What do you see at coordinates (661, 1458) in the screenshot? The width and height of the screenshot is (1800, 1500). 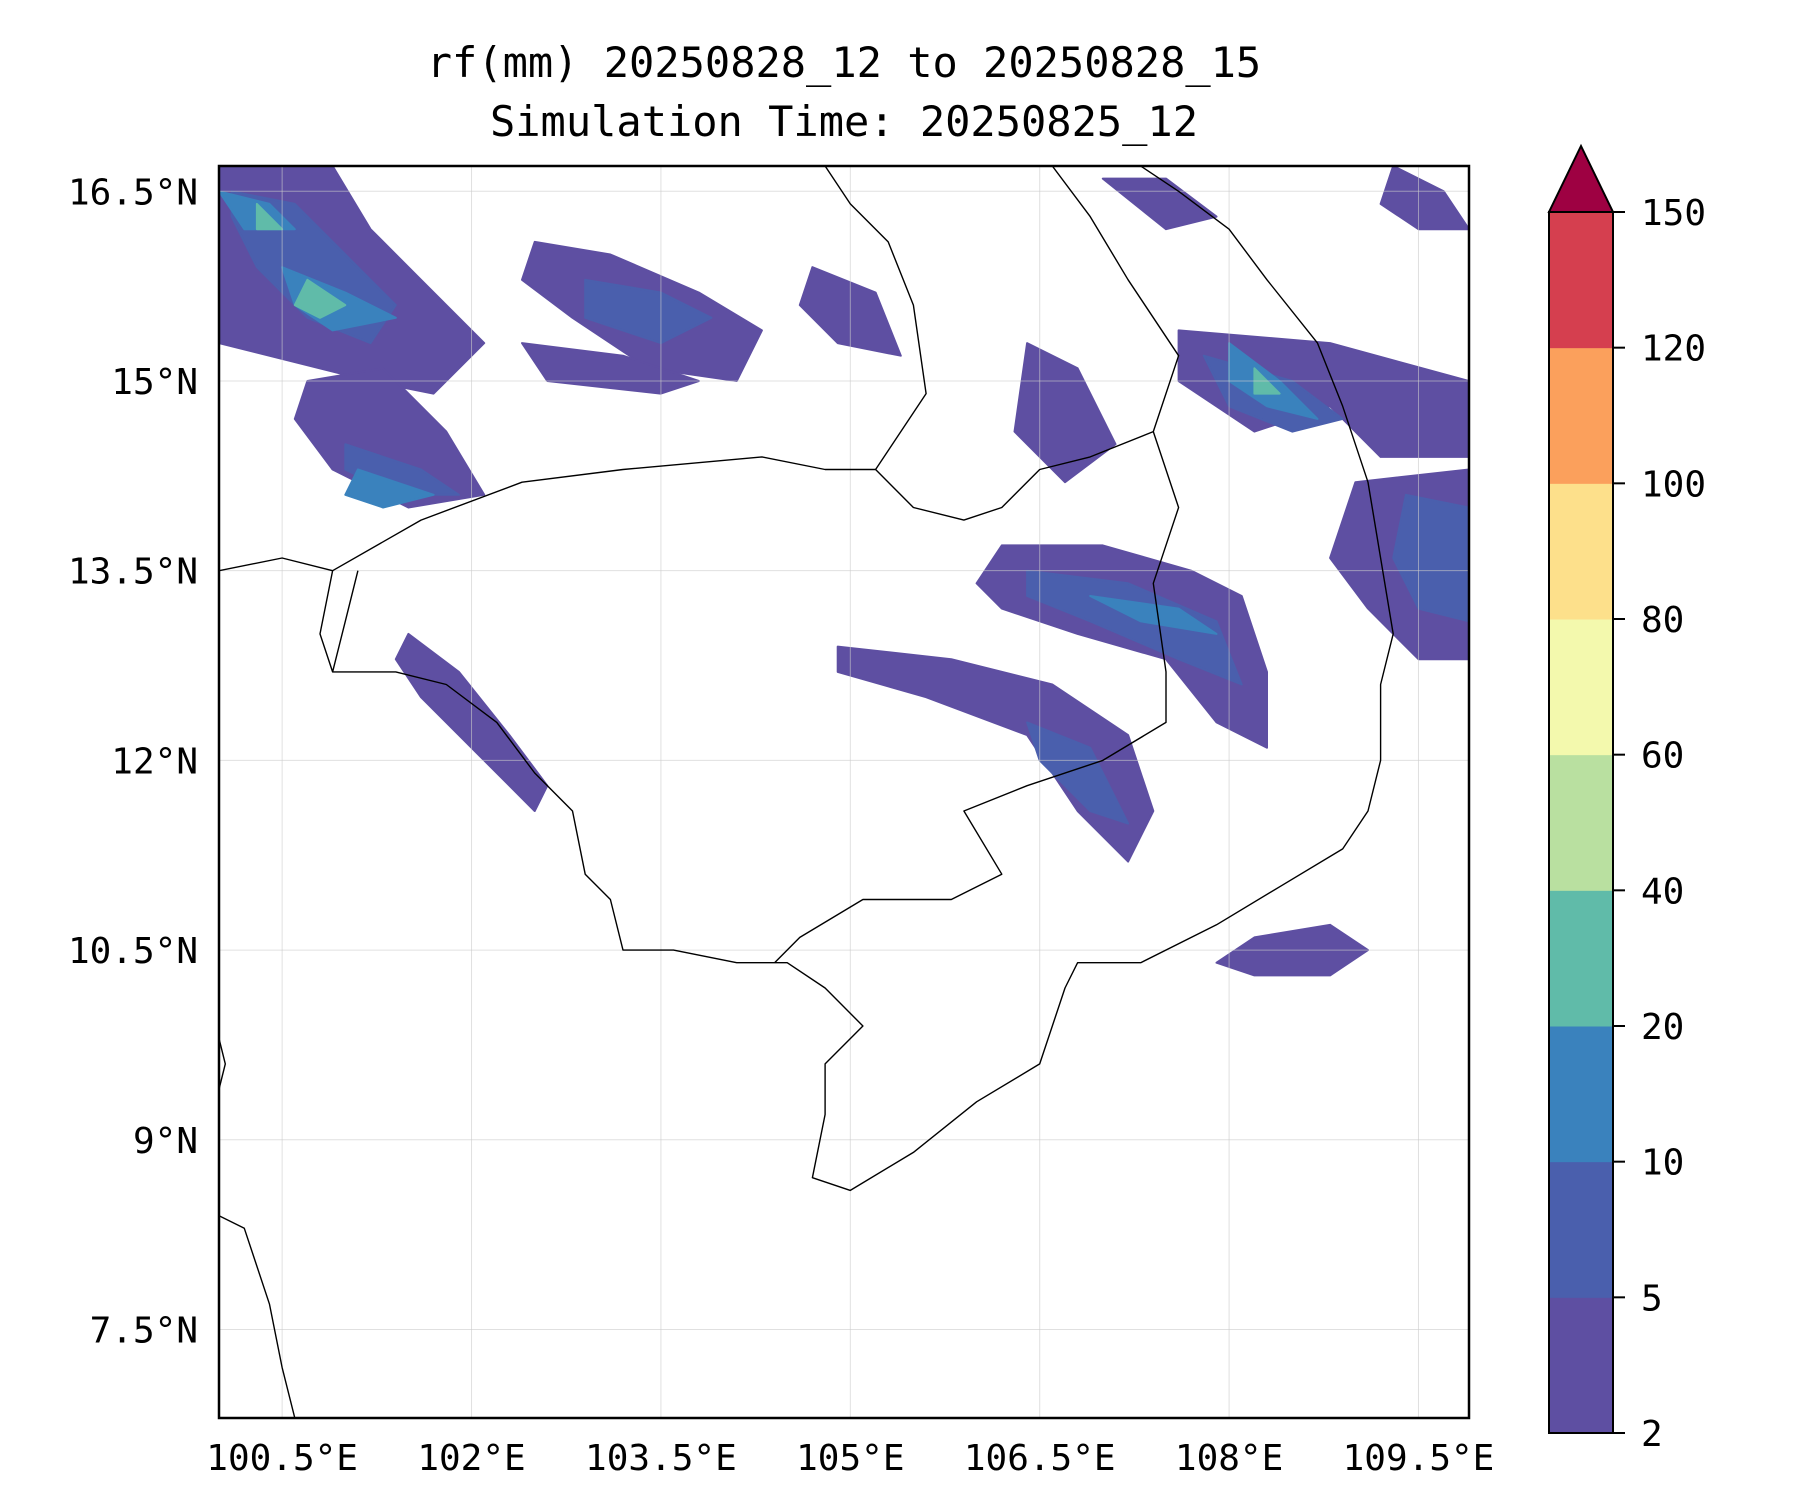 I see `longitude-tick-label: 103.5°E` at bounding box center [661, 1458].